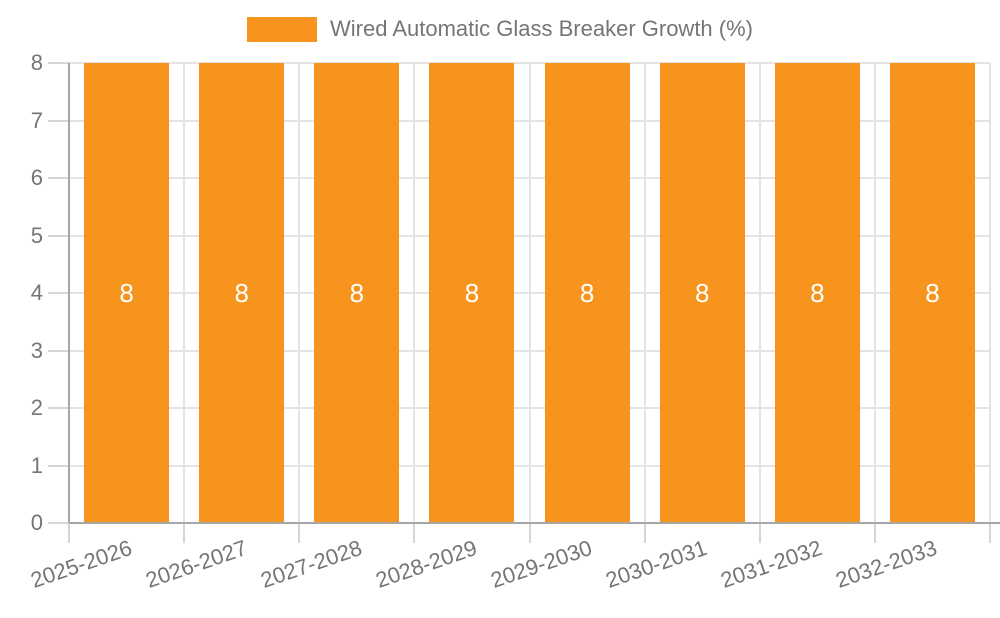  I want to click on y-axis-tick-label: 2, so click(36, 407).